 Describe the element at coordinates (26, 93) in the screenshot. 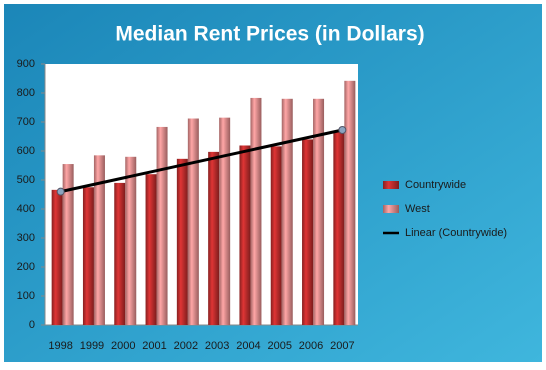

I see `y-tick-label: 800` at that location.